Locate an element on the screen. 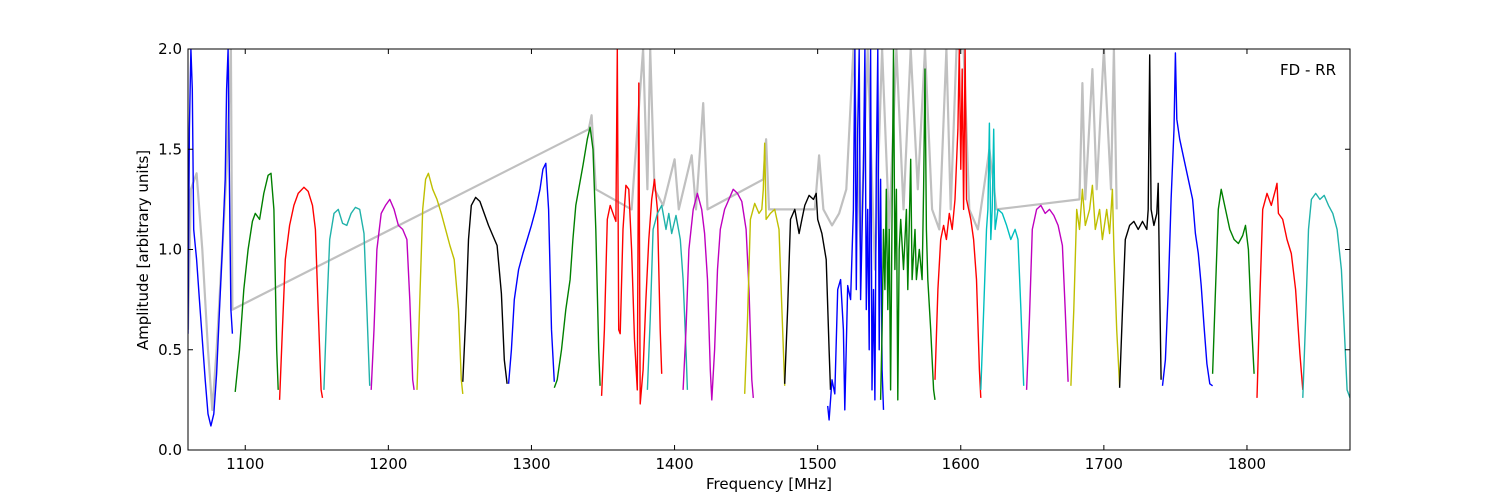 This screenshot has width=1500, height=500. y-tick-label: 1.0 is located at coordinates (170, 250).